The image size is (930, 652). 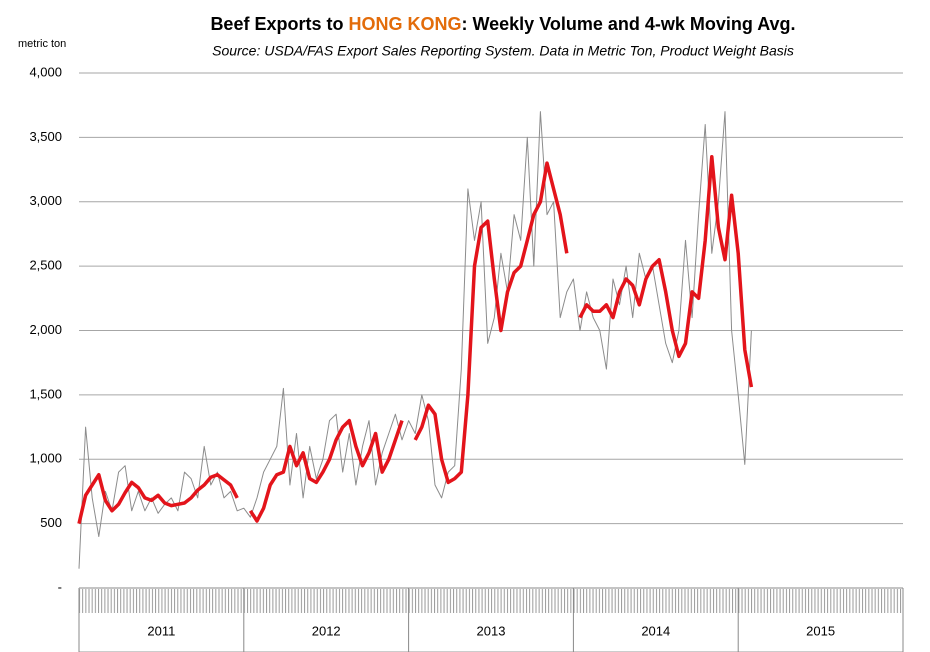 What do you see at coordinates (404, 24) in the screenshot?
I see `title-part: HONG KONG` at bounding box center [404, 24].